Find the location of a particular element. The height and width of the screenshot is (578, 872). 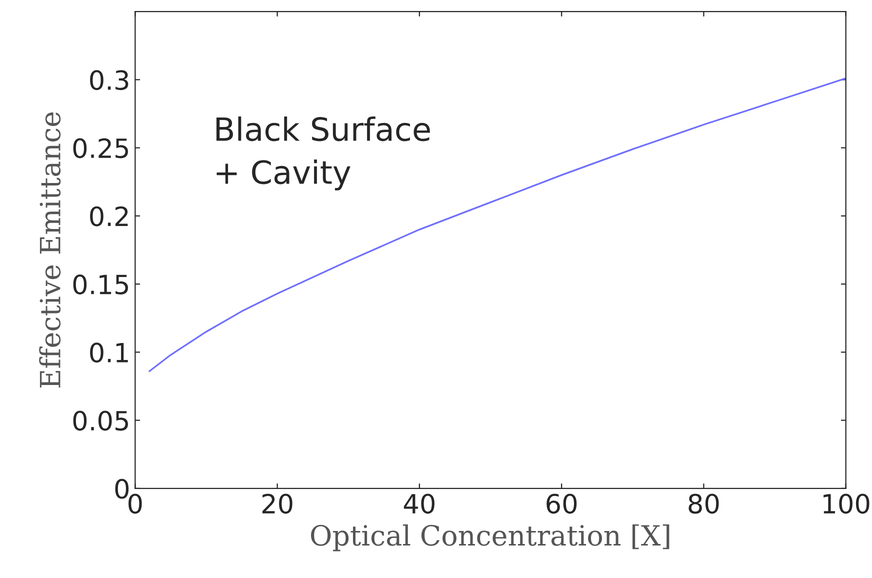

x-tick-label: 40 is located at coordinates (419, 504).